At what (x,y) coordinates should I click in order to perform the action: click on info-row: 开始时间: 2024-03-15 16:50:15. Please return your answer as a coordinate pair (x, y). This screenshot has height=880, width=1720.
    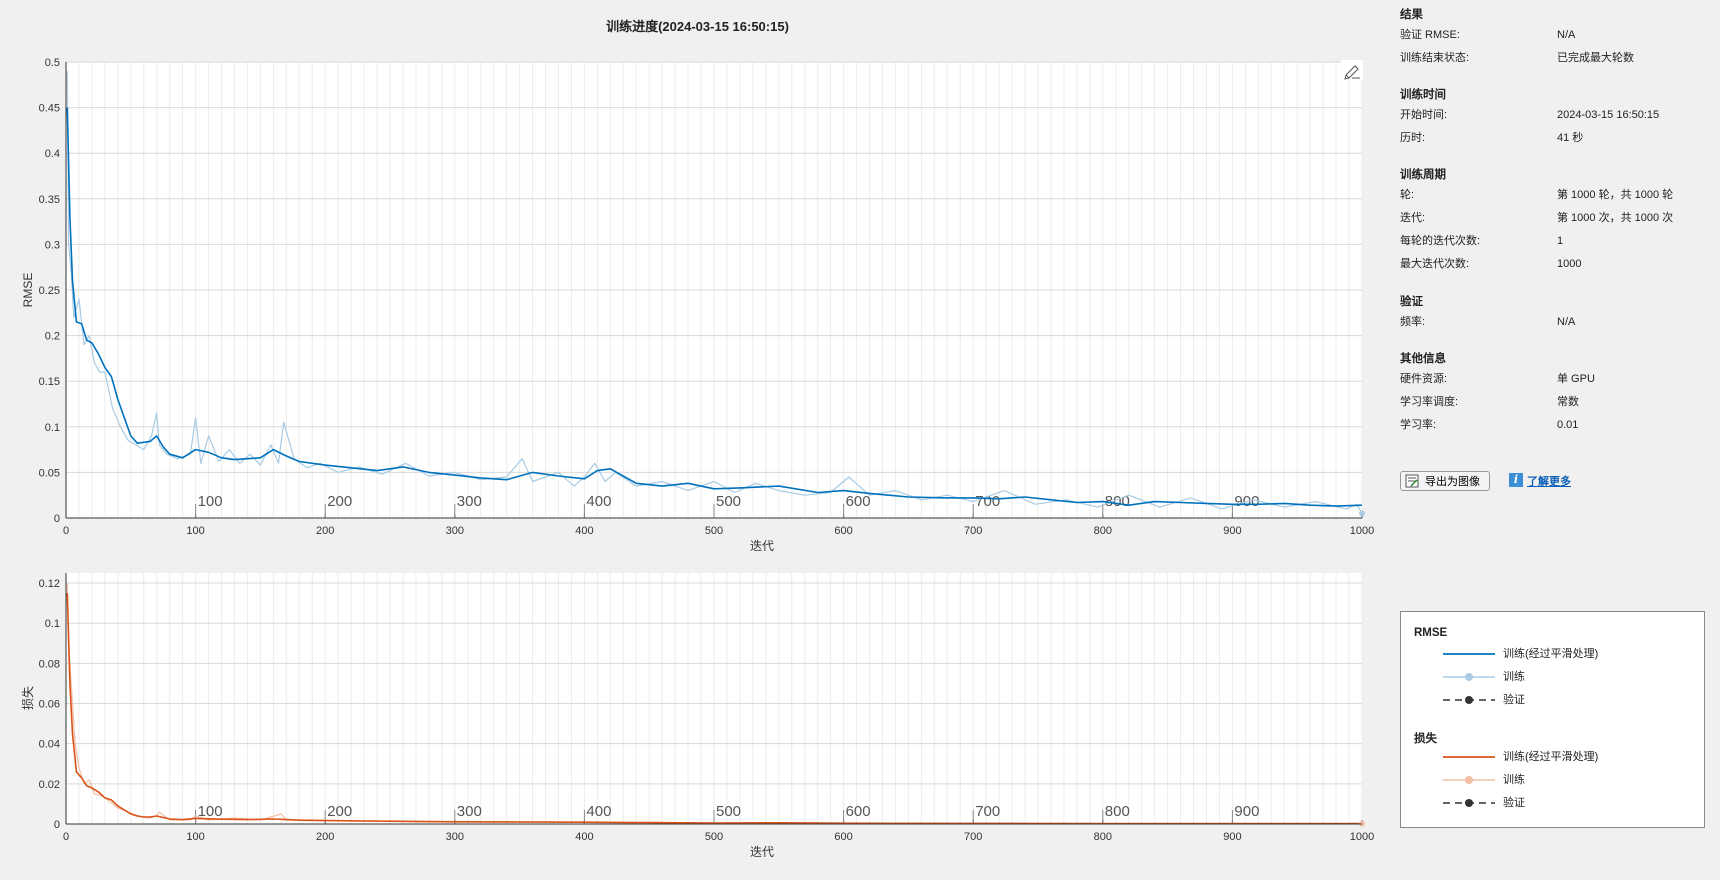
    Looking at the image, I should click on (1560, 115).